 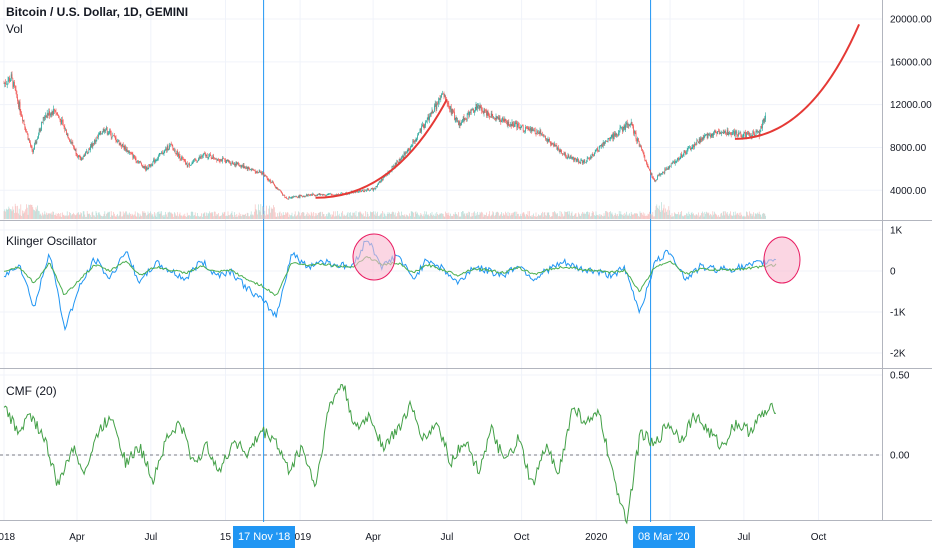 What do you see at coordinates (264, 537) in the screenshot?
I see `marker-badge-nov-2018: 17 Nov '18` at bounding box center [264, 537].